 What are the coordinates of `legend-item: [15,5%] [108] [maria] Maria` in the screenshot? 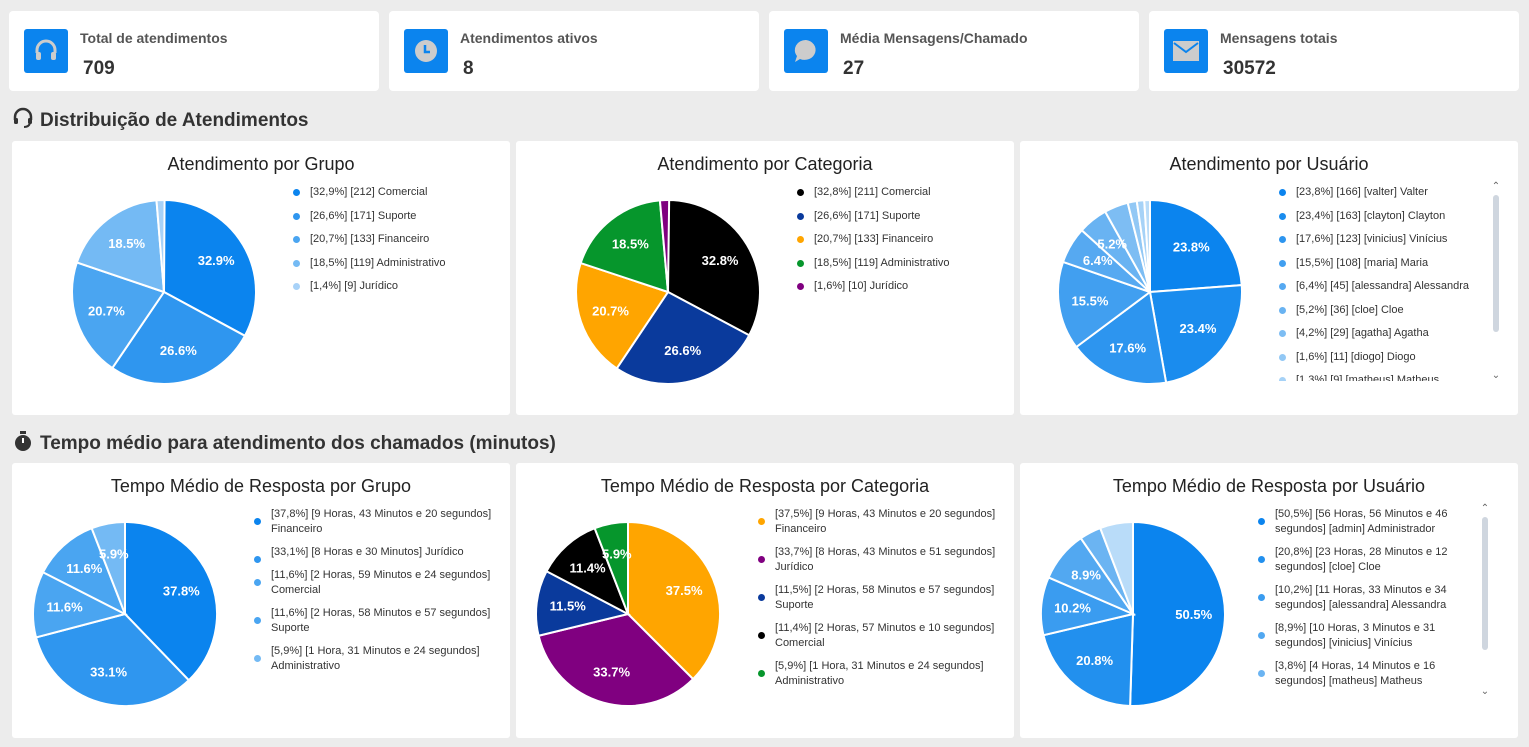 It's located at (1378, 263).